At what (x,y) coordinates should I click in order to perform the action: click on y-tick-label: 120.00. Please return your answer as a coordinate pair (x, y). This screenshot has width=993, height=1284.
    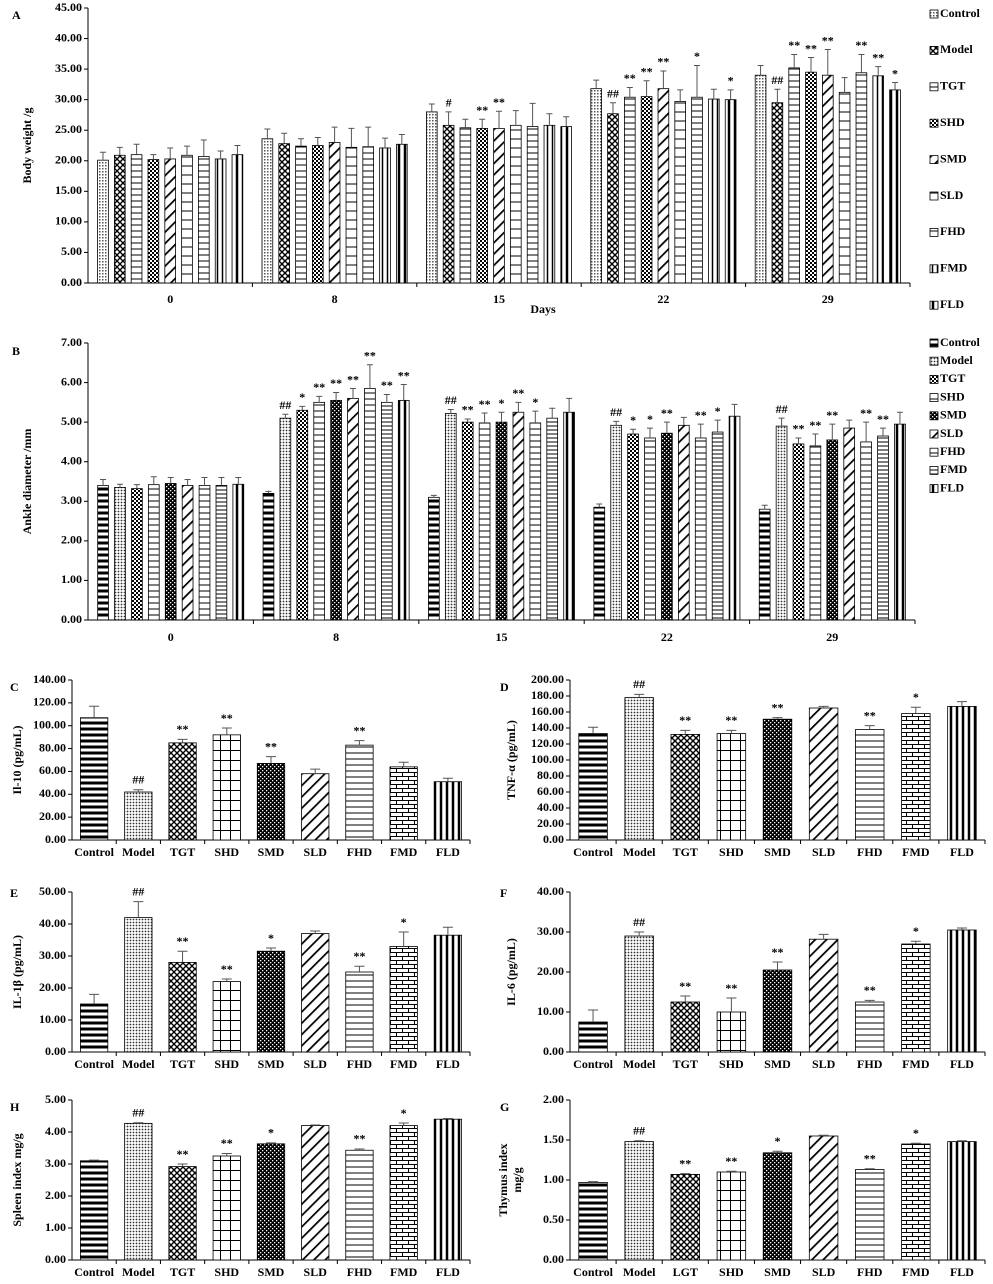
    Looking at the image, I should click on (547, 743).